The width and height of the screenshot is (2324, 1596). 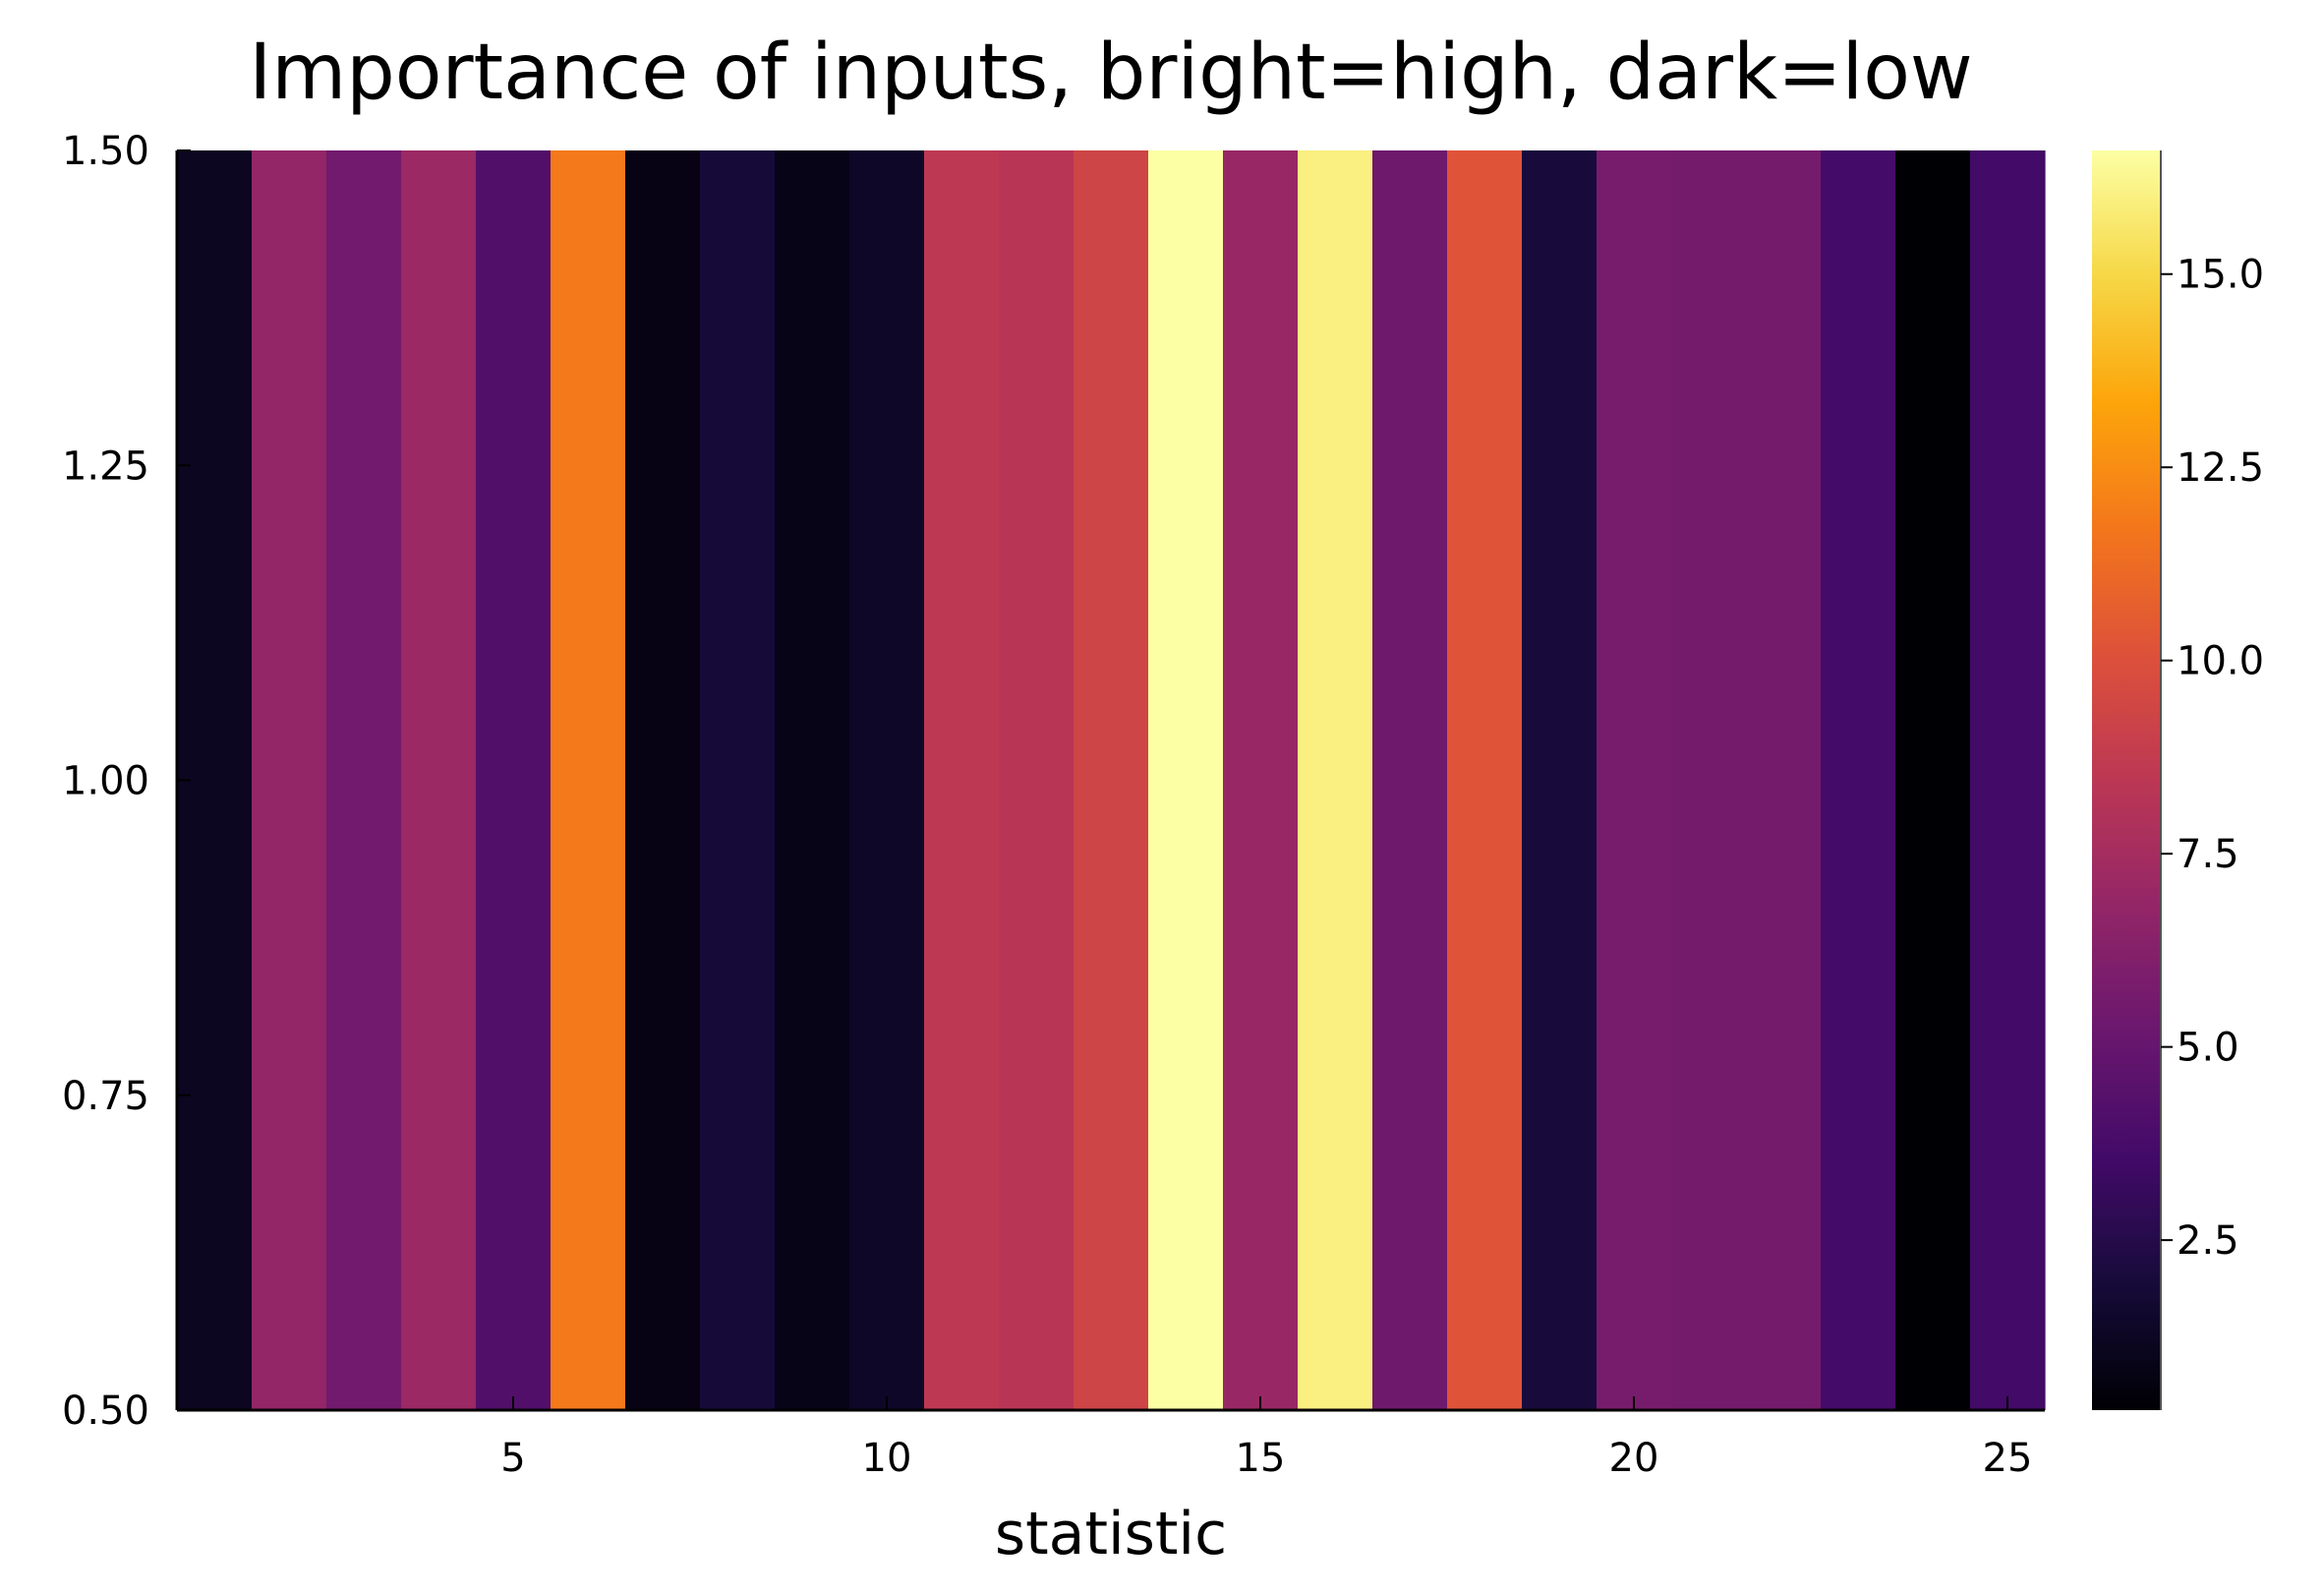 What do you see at coordinates (105, 466) in the screenshot?
I see `y-tick-label: 1.25` at bounding box center [105, 466].